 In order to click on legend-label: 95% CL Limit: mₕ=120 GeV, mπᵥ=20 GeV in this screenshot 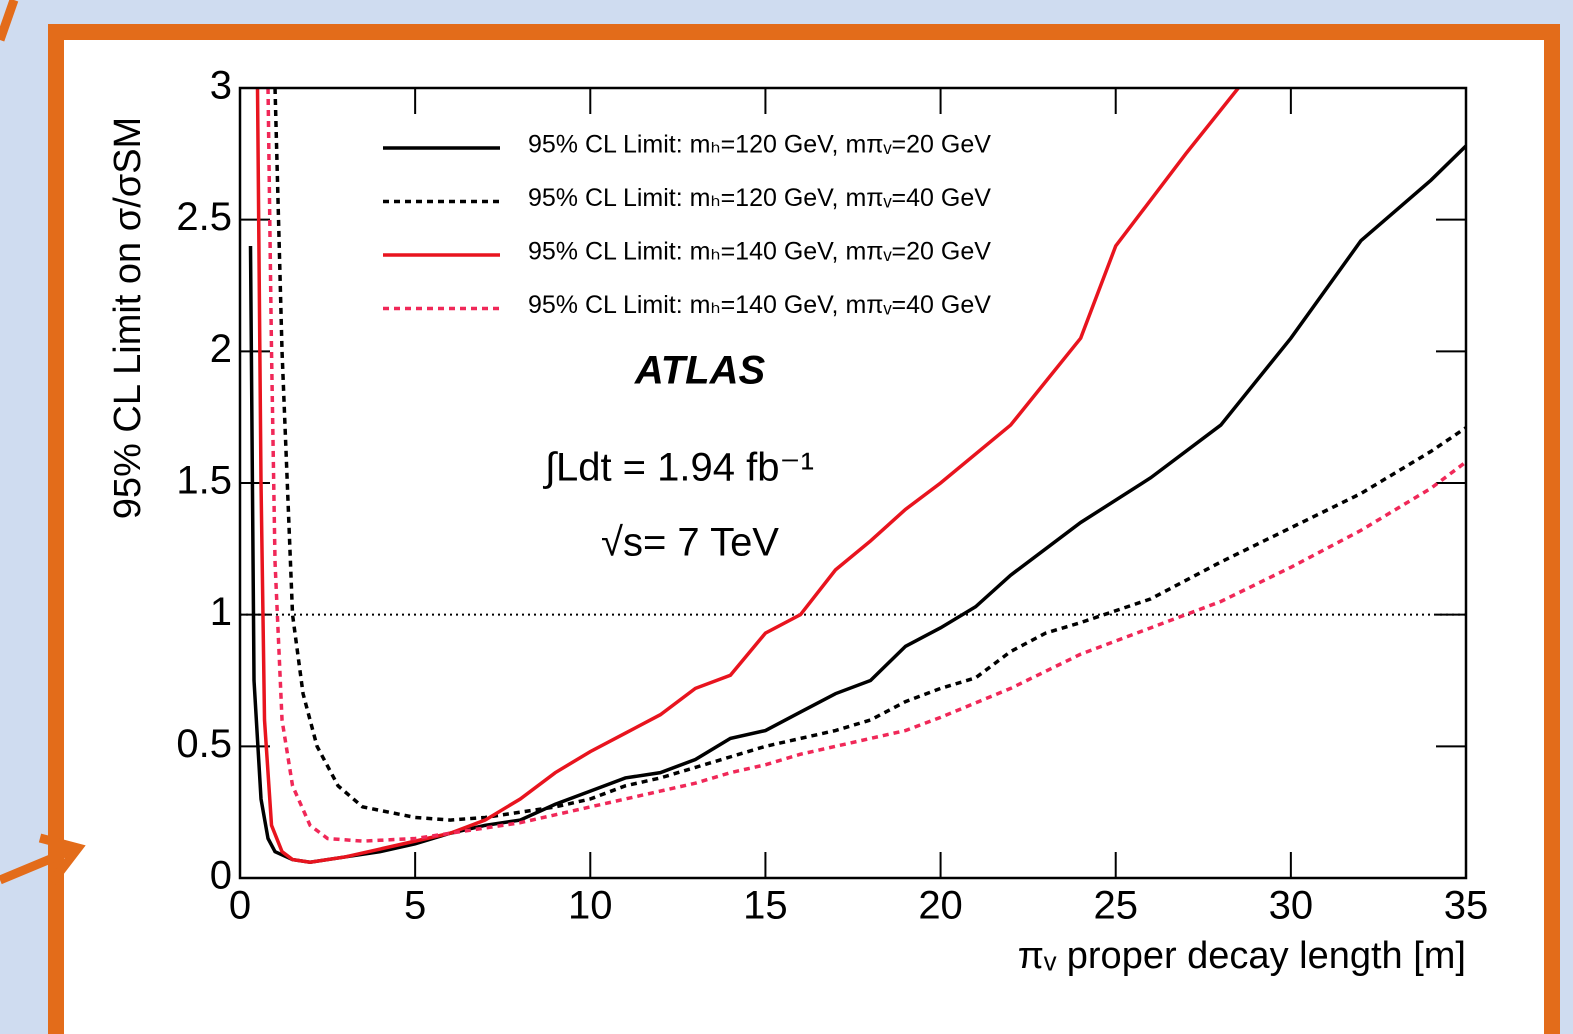, I will do `click(759, 145)`.